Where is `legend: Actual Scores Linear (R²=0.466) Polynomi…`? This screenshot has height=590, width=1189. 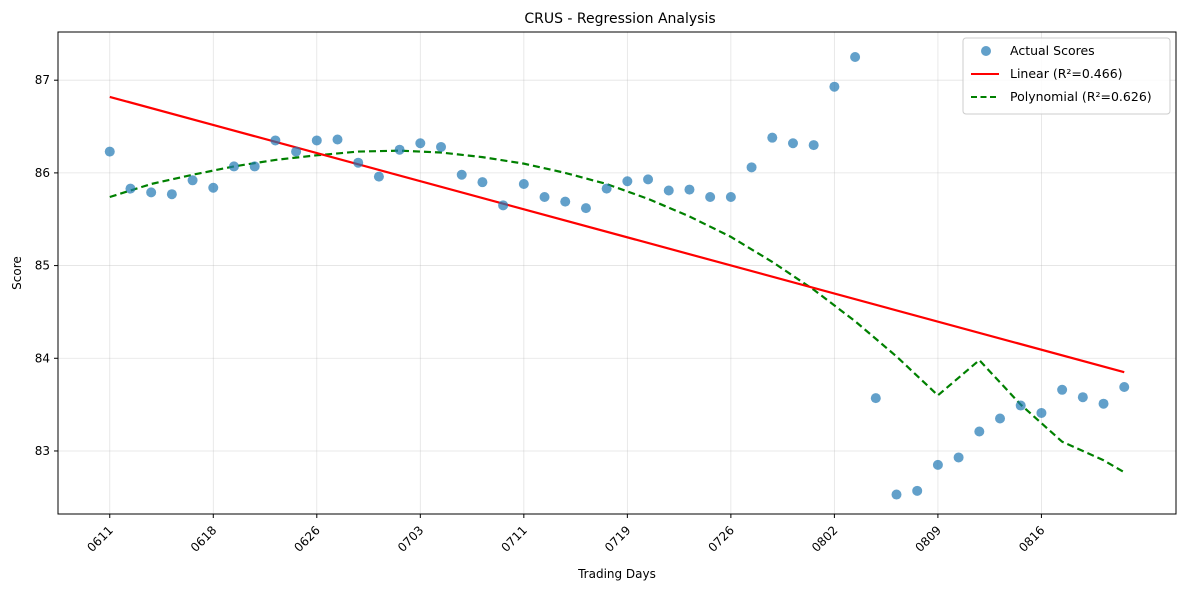
legend: Actual Scores Linear (R²=0.466) Polynomi… is located at coordinates (1066, 76).